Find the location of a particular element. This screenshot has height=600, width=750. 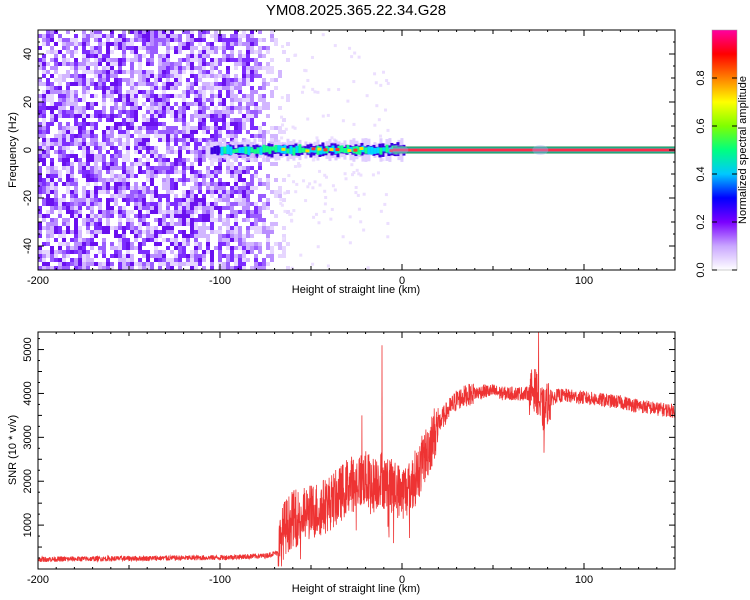

colorbar-label: Normalized spectral amplitude is located at coordinates (743, 150).